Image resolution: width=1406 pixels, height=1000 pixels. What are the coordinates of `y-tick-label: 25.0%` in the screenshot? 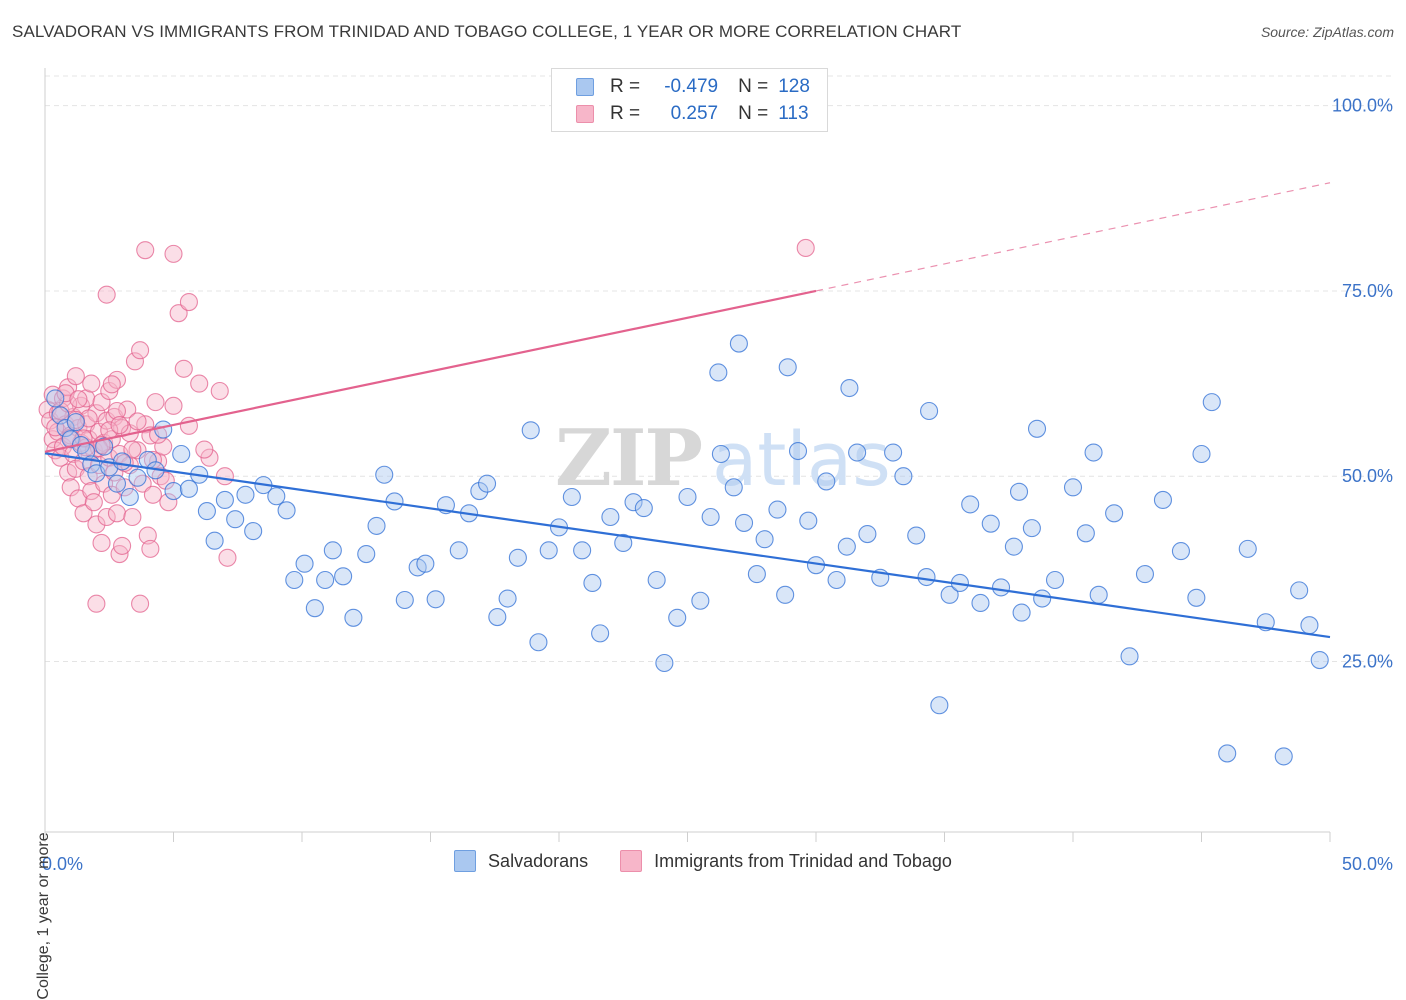 It's located at (1367, 662).